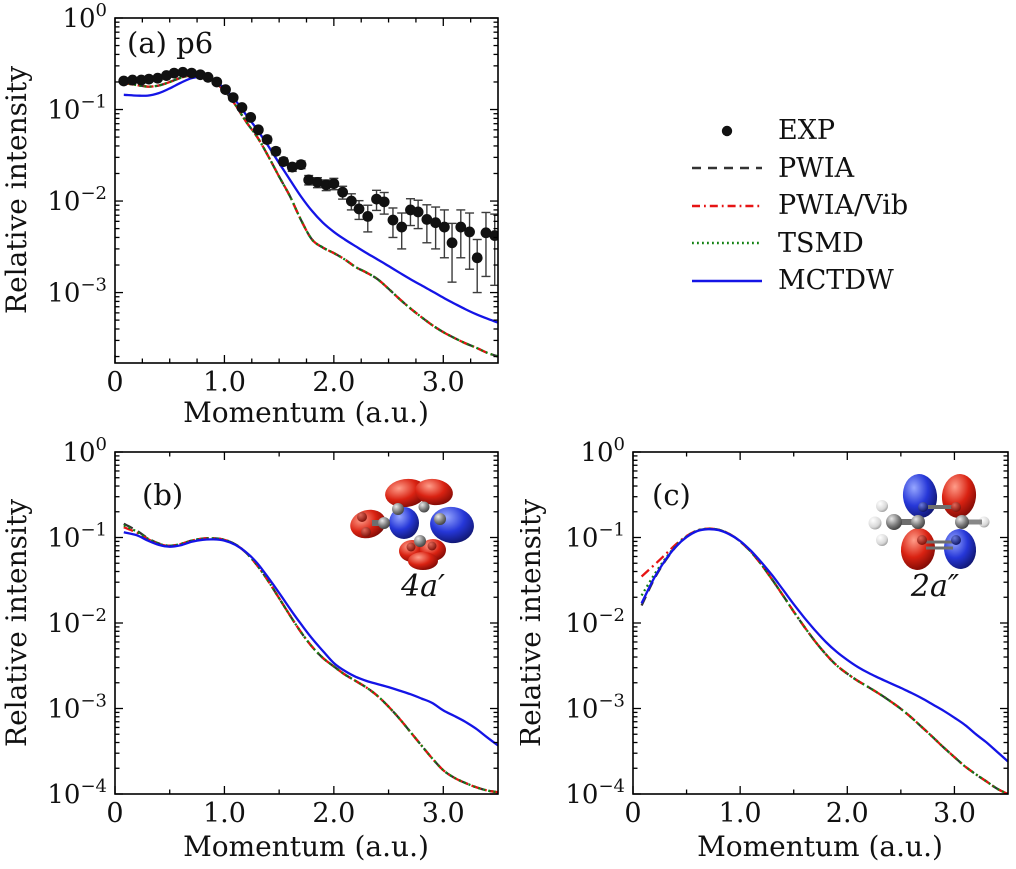 This screenshot has width=1016, height=869. Describe the element at coordinates (727, 243) in the screenshot. I see `legend-marker-dotted` at that location.